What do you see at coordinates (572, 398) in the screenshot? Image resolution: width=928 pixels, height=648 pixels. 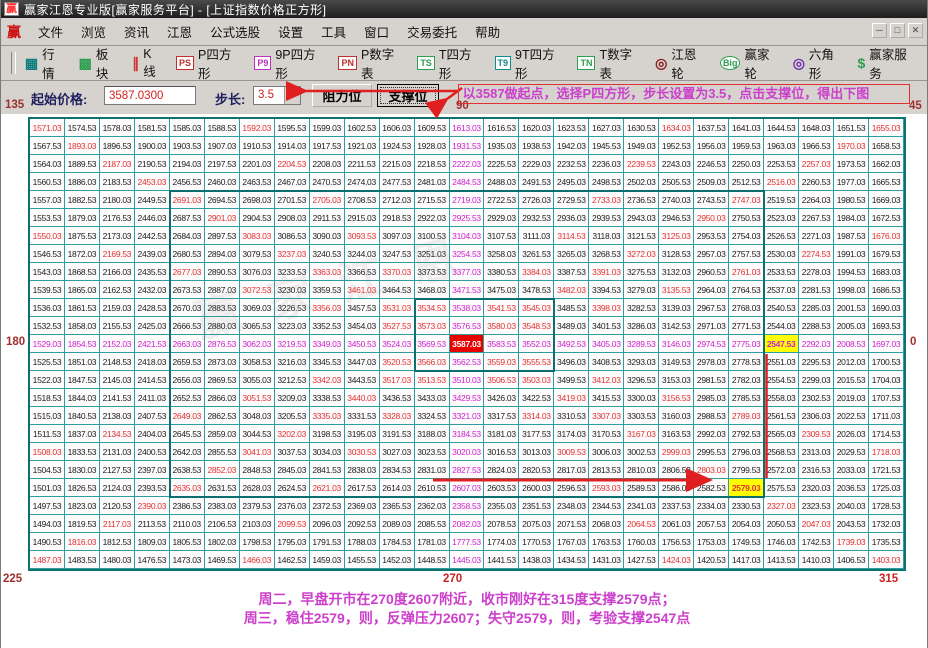 I see `grid-cell: 3419.03` at bounding box center [572, 398].